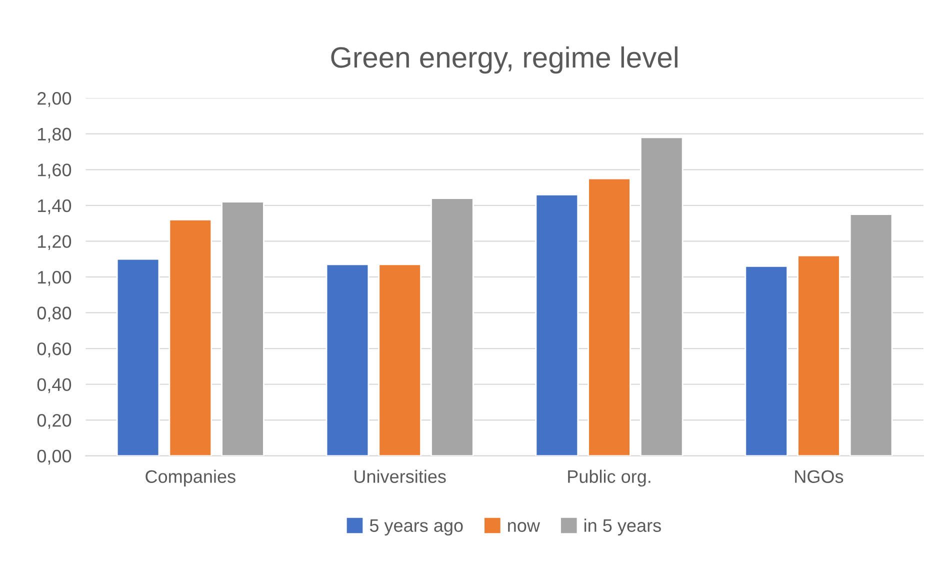 The image size is (952, 577). What do you see at coordinates (55, 99) in the screenshot?
I see `y-tick-label: 2,00` at bounding box center [55, 99].